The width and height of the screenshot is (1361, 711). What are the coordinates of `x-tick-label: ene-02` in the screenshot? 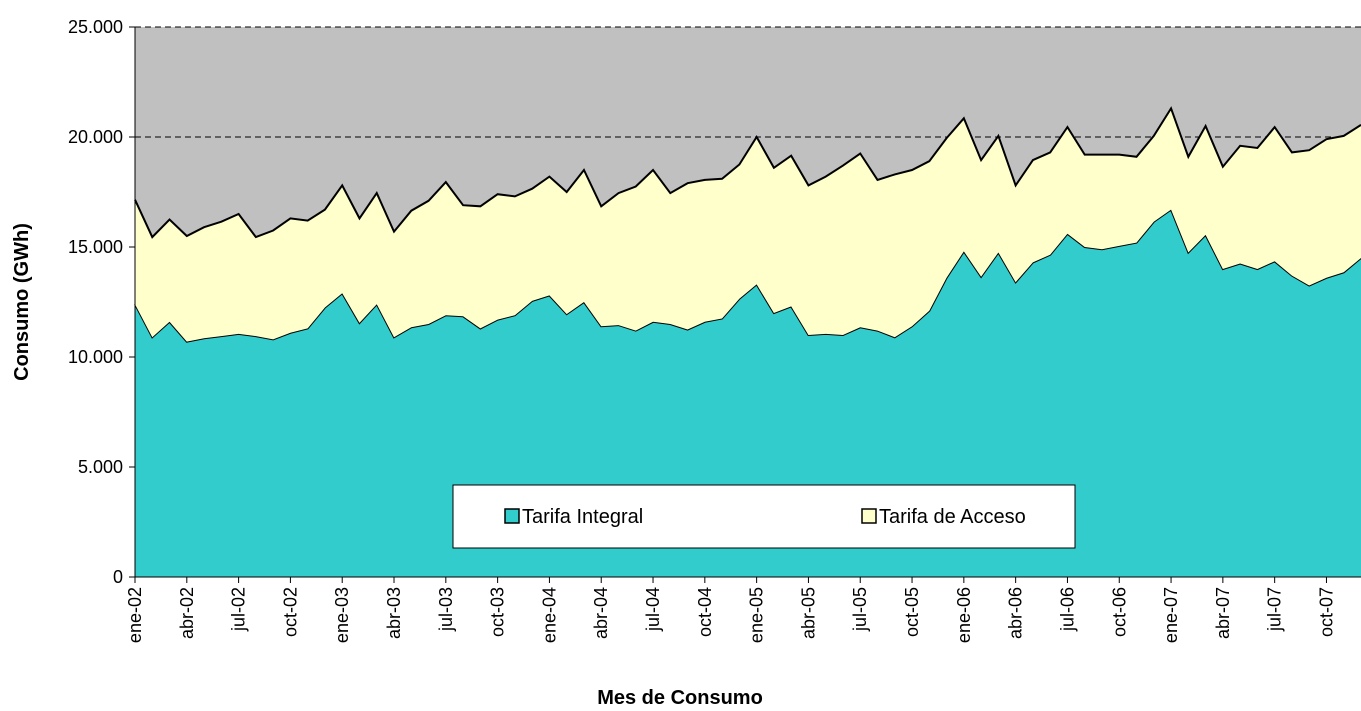 It's located at (135, 615).